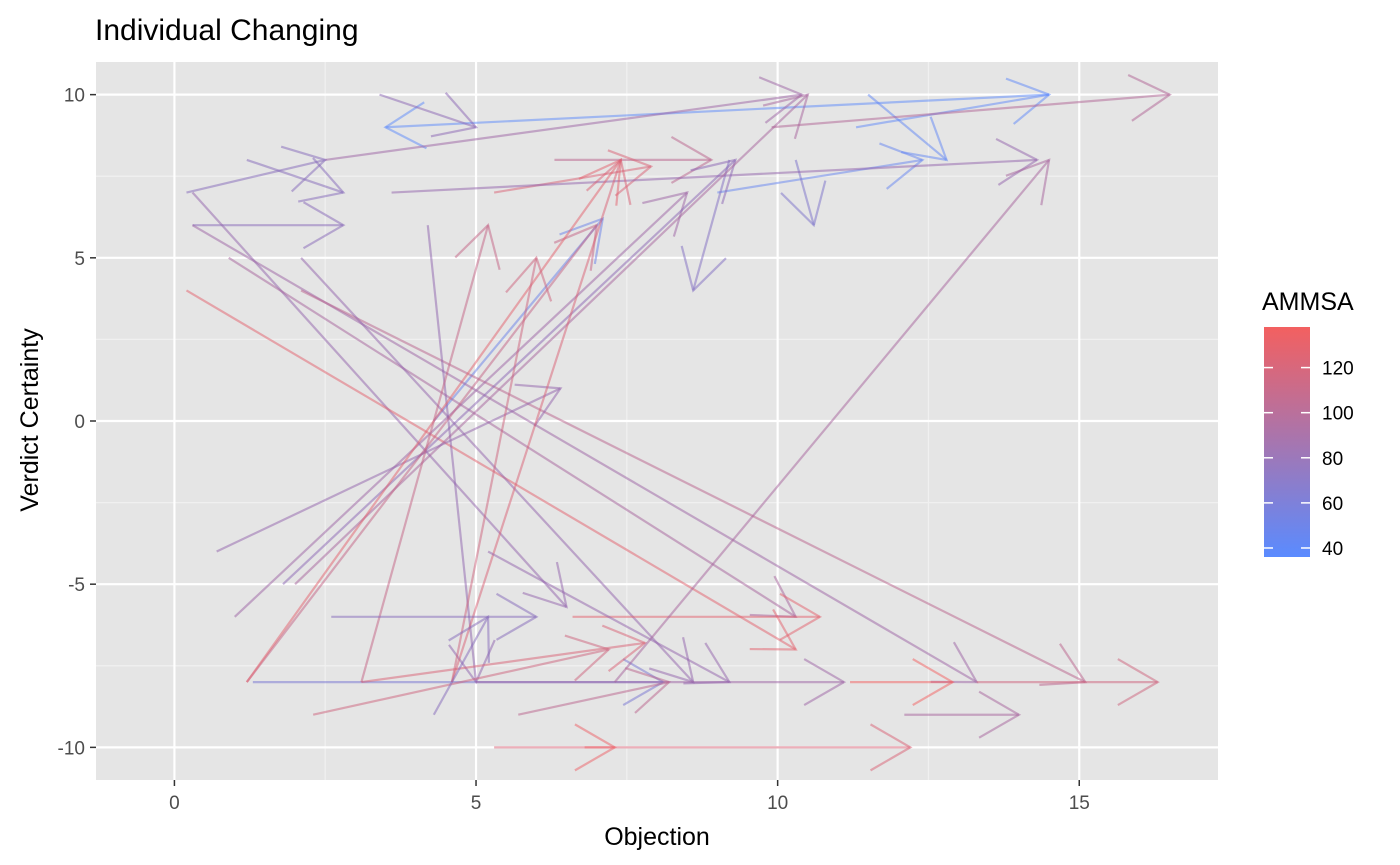 This screenshot has height=865, width=1400. What do you see at coordinates (79, 422) in the screenshot?
I see `y-tick-label: 0` at bounding box center [79, 422].